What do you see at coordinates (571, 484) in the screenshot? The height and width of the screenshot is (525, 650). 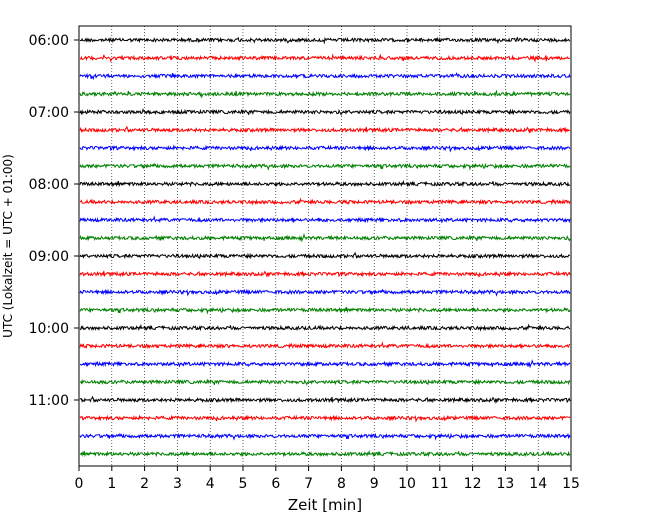 I see `x-tick-label: 15` at bounding box center [571, 484].